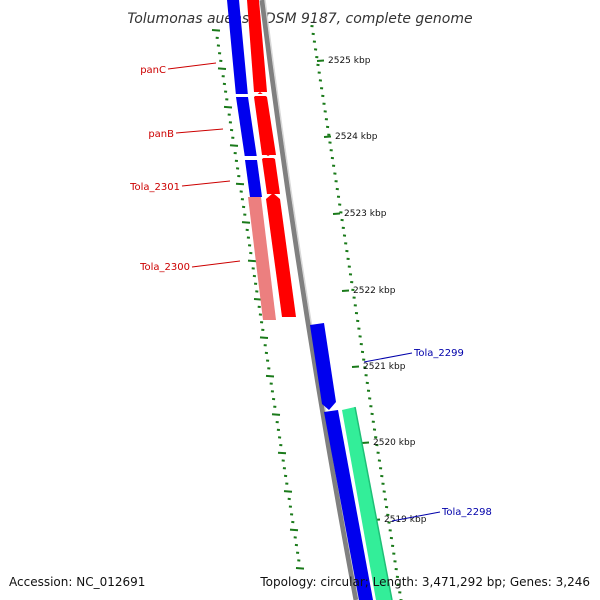  I want to click on lower-genes, so click(351, 461).